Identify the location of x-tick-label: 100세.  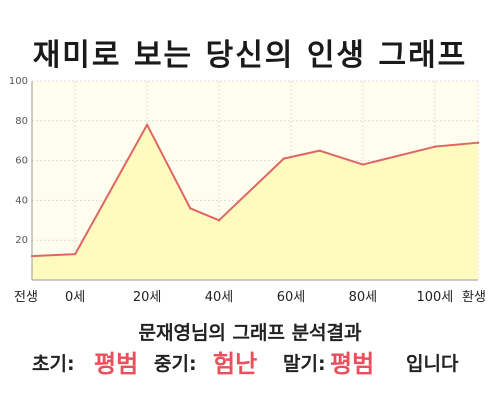
(434, 297).